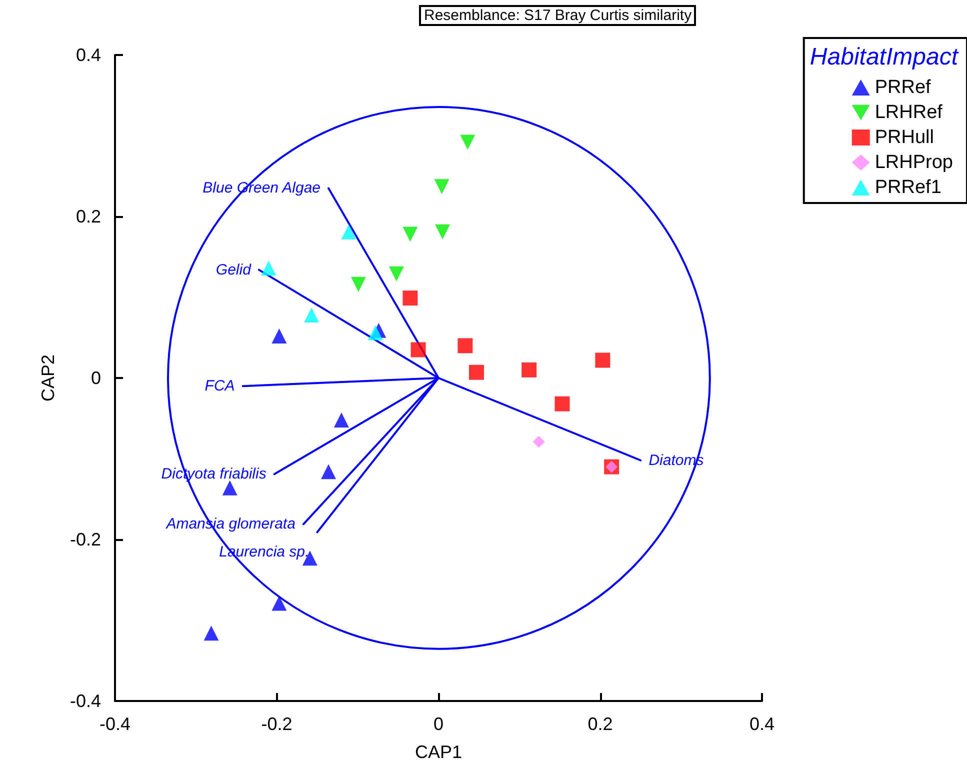  I want to click on x-tick-label: -0.2, so click(276, 724).